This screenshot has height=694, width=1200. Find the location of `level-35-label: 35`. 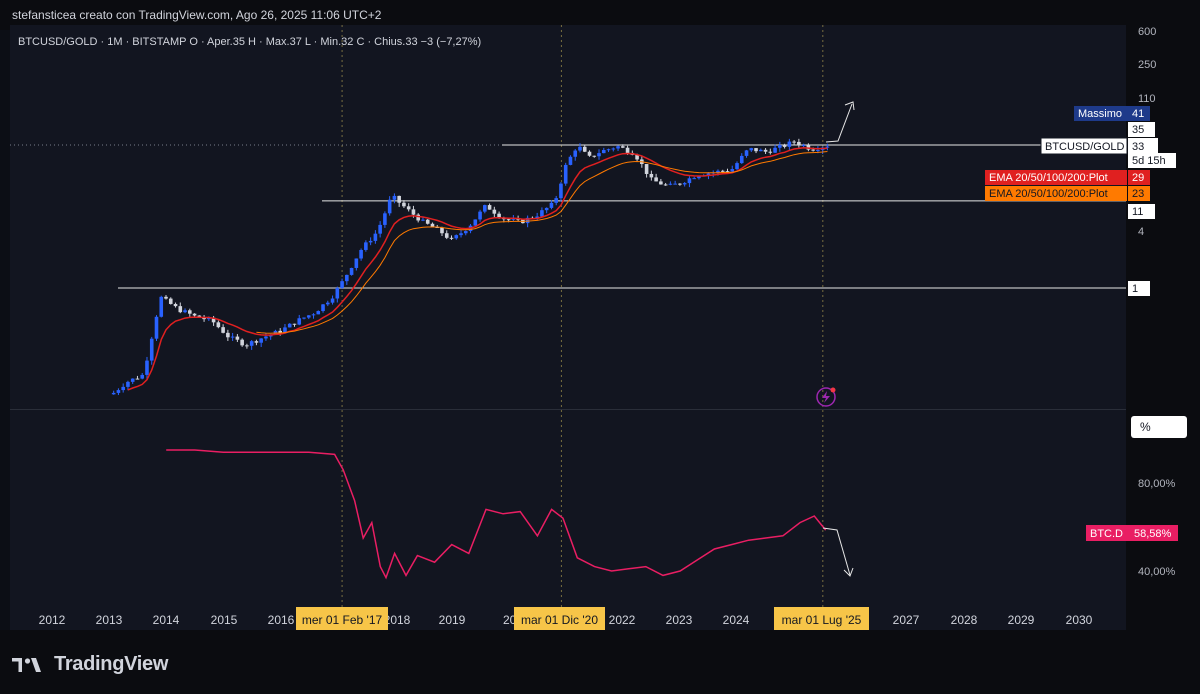

level-35-label: 35 is located at coordinates (1138, 130).